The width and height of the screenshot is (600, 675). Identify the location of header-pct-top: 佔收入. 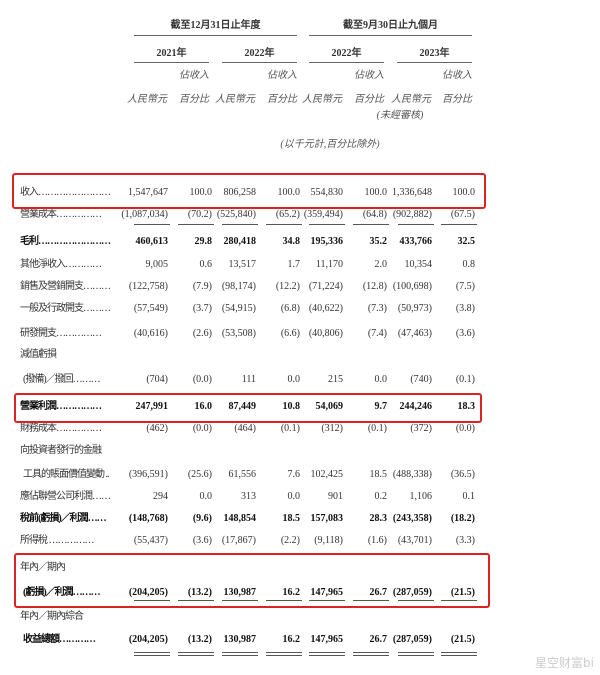
(282, 75).